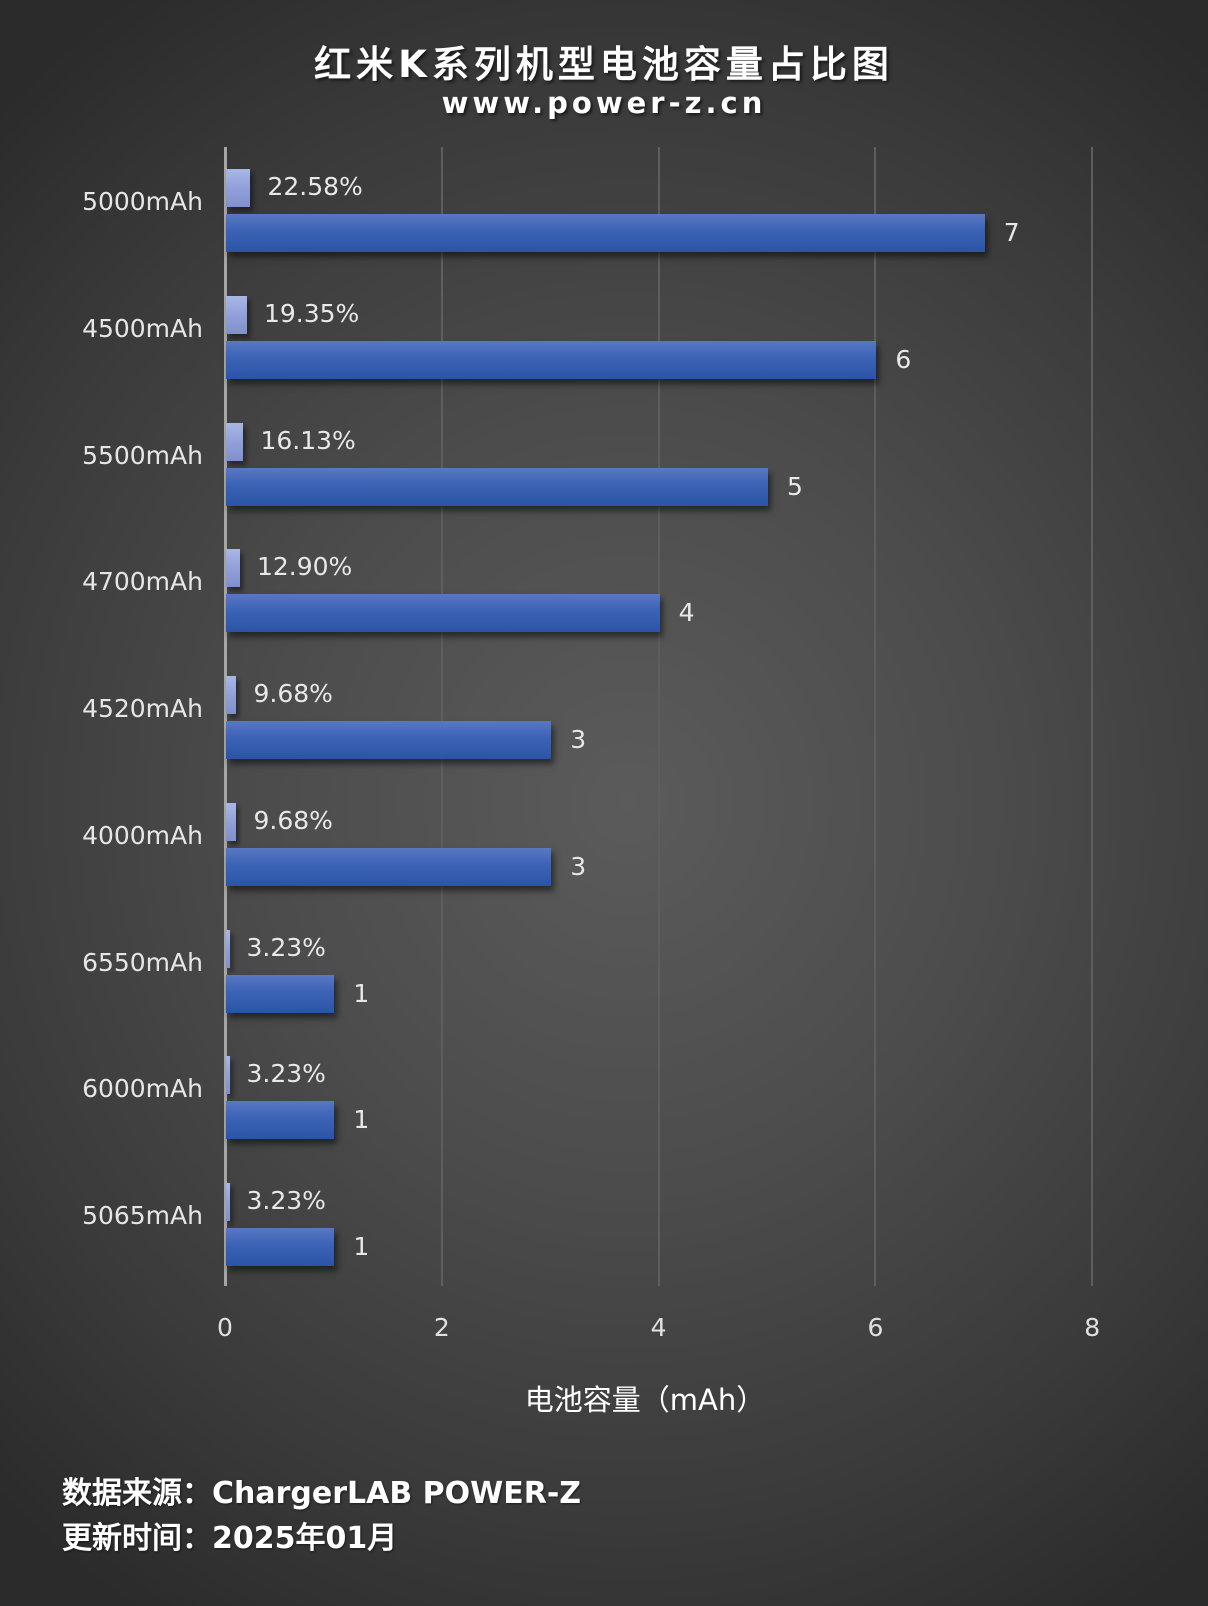  I want to click on y-category-label: 4520mAh, so click(142, 708).